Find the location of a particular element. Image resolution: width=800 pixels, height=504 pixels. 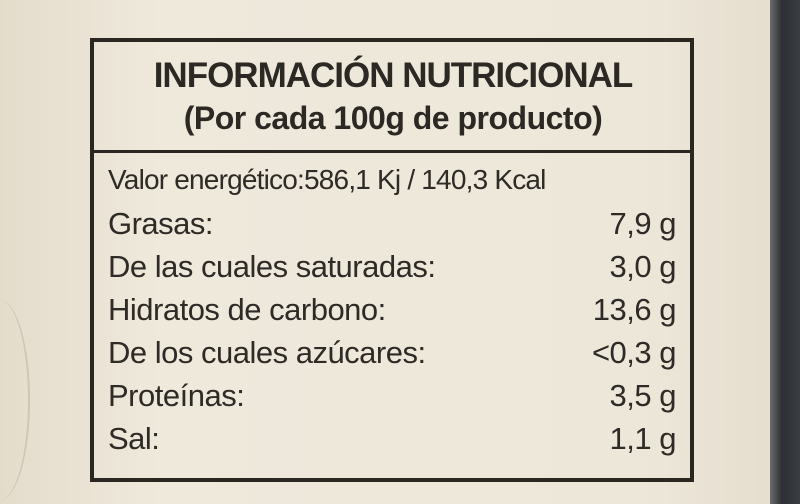

nutrient-row: De los cuales azúcares: <0,3 g is located at coordinates (392, 356).